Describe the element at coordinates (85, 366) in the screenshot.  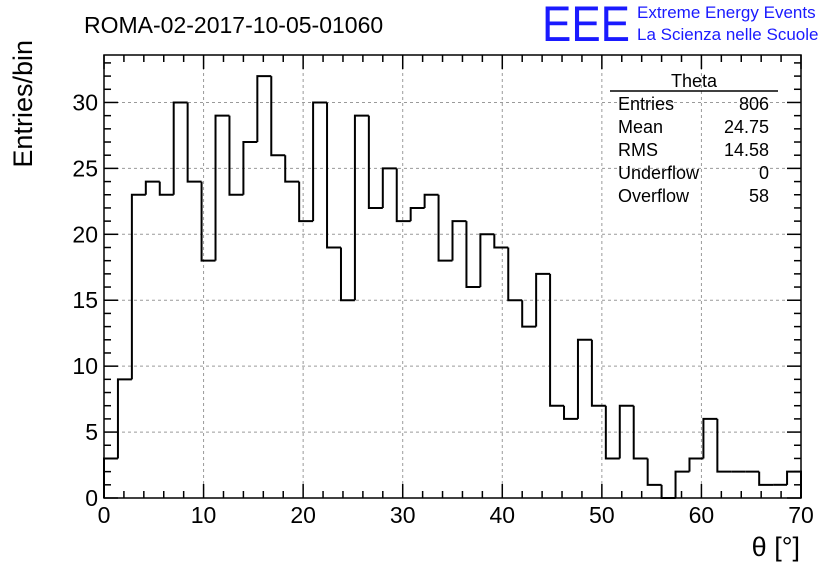
I see `y-tick-label: 10` at that location.